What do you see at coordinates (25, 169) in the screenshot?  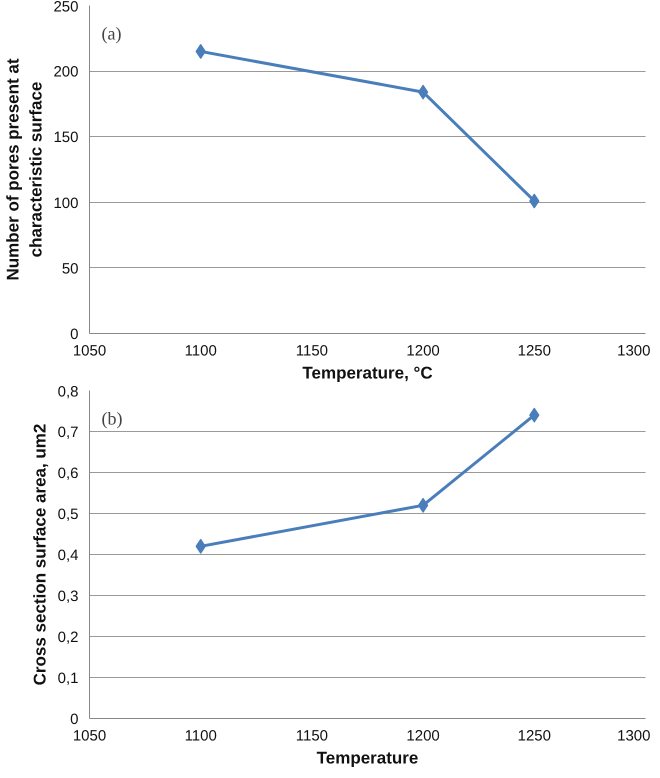 I see `y-axis-title: Number of pores present at characteristic surface` at bounding box center [25, 169].